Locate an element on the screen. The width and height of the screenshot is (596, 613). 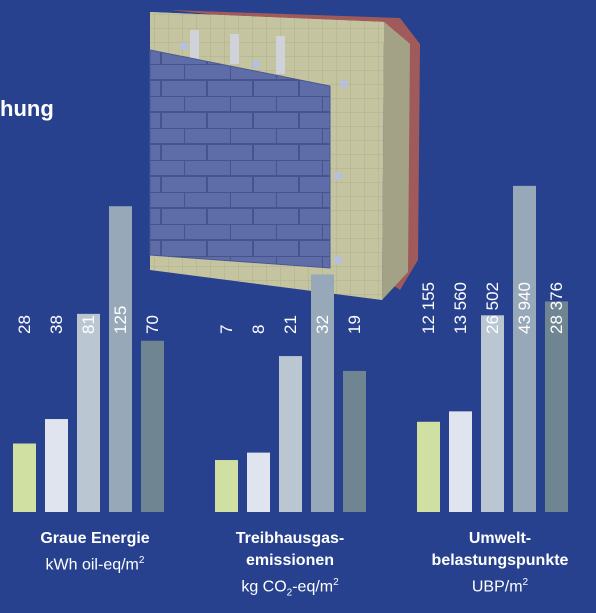
value-label: 125 is located at coordinates (120, 320).